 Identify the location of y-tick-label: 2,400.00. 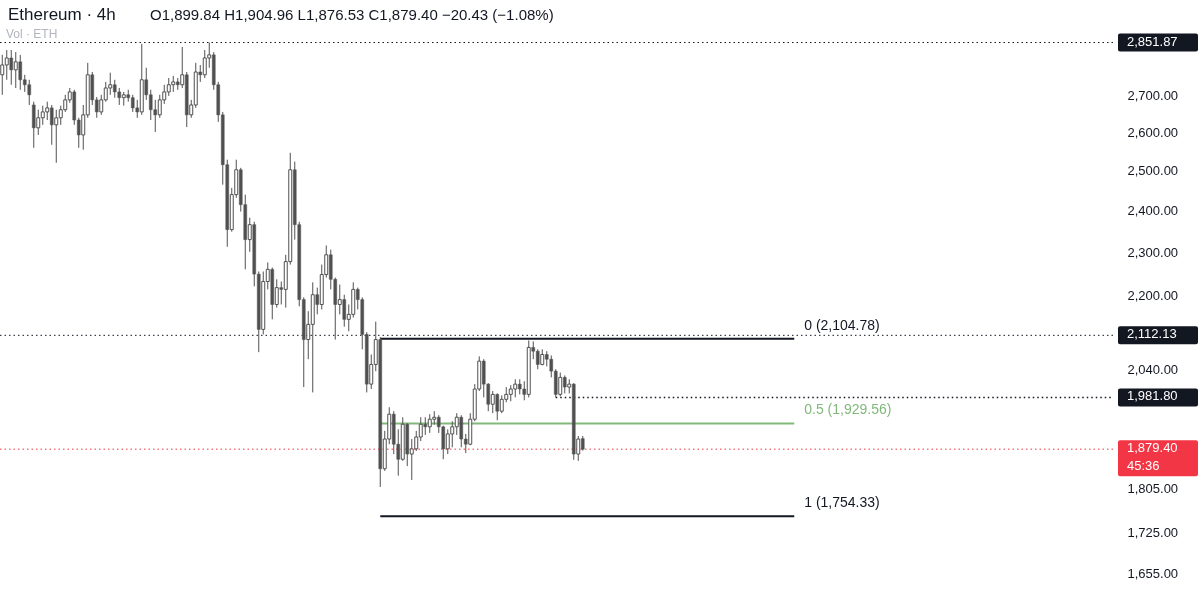
(1153, 211).